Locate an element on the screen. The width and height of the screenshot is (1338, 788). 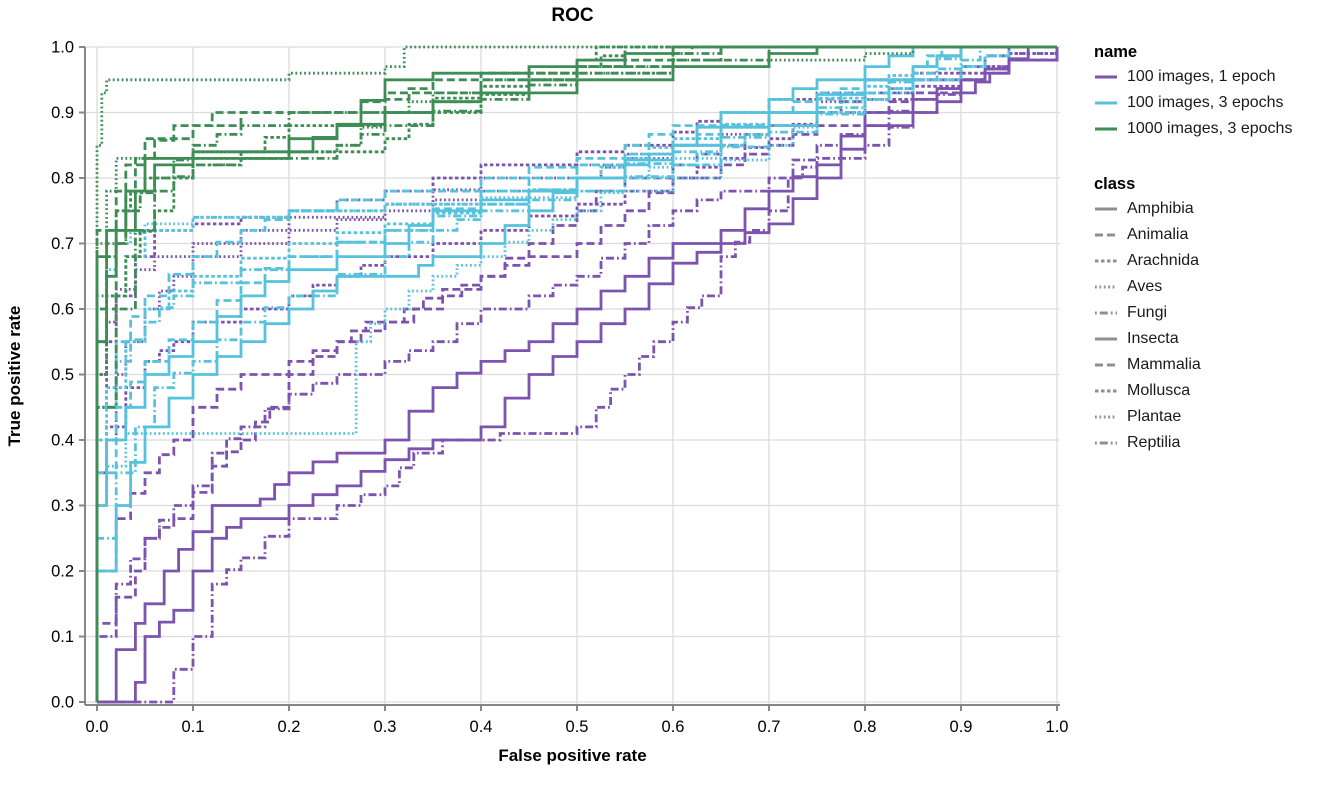
y-tick-label: 1.0 is located at coordinates (62, 48).